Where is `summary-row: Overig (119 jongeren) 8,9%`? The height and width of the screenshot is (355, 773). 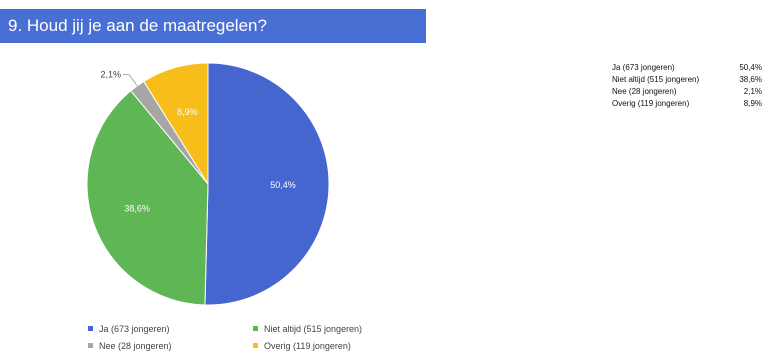
summary-row: Overig (119 jongeren) 8,9% is located at coordinates (687, 104).